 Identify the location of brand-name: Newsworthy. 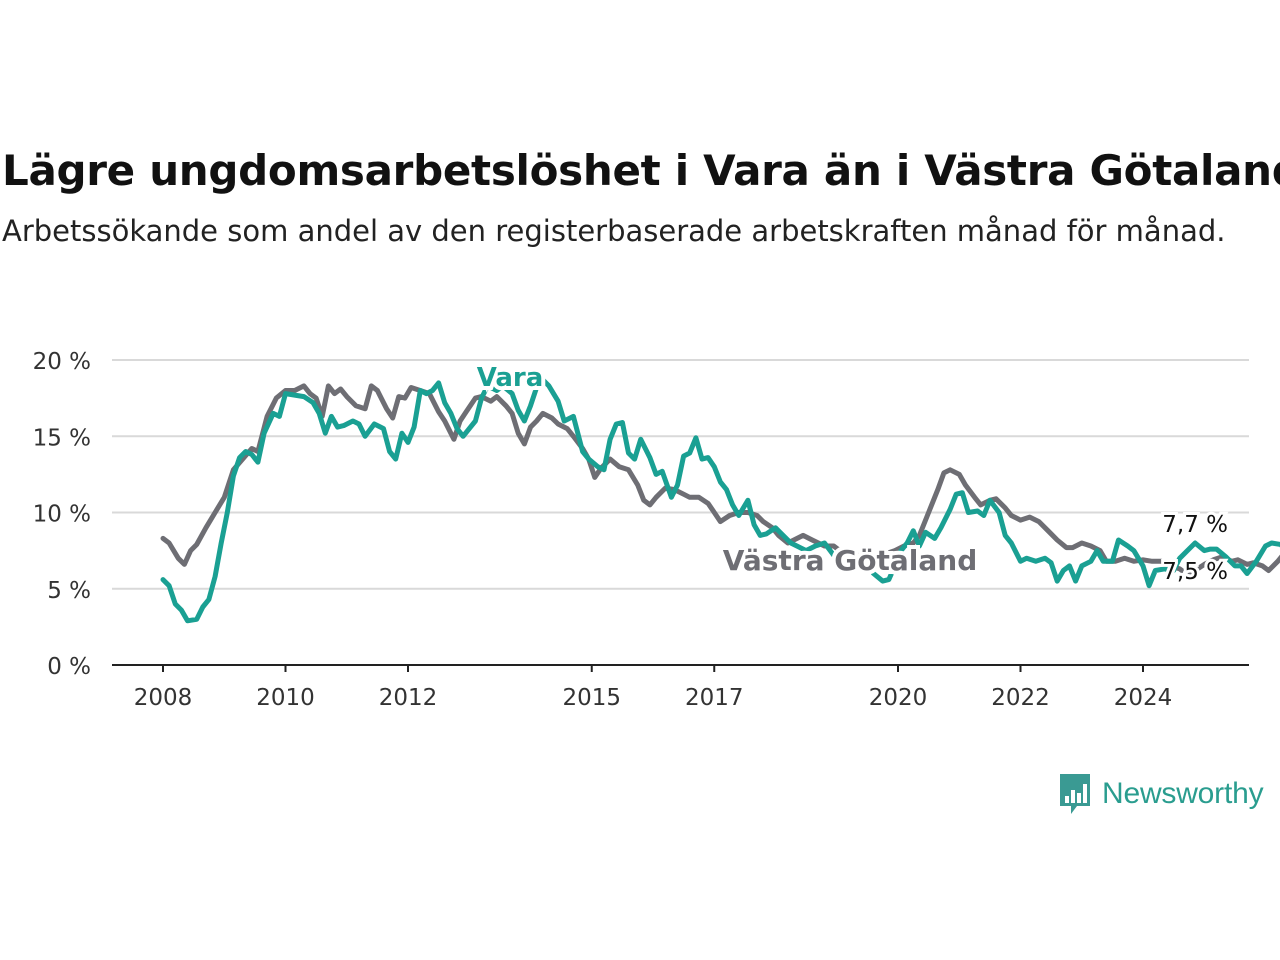
(1183, 793).